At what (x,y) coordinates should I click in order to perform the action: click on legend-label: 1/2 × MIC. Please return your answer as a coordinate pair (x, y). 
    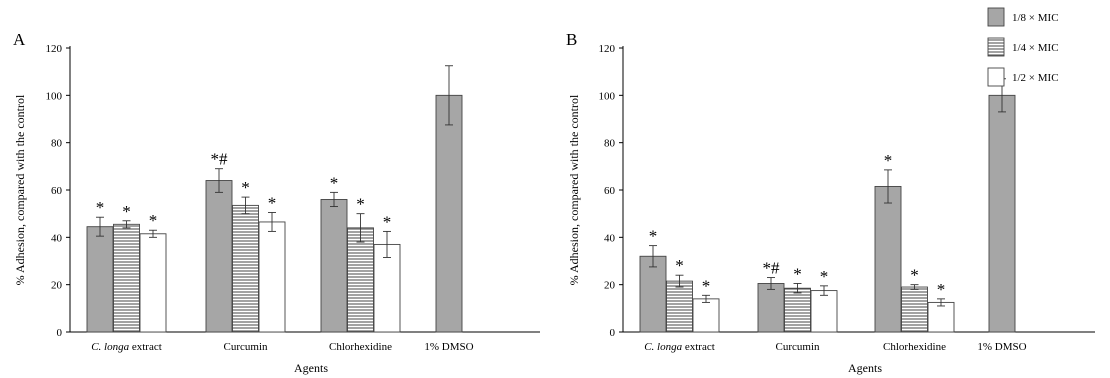
    Looking at the image, I should click on (1035, 78).